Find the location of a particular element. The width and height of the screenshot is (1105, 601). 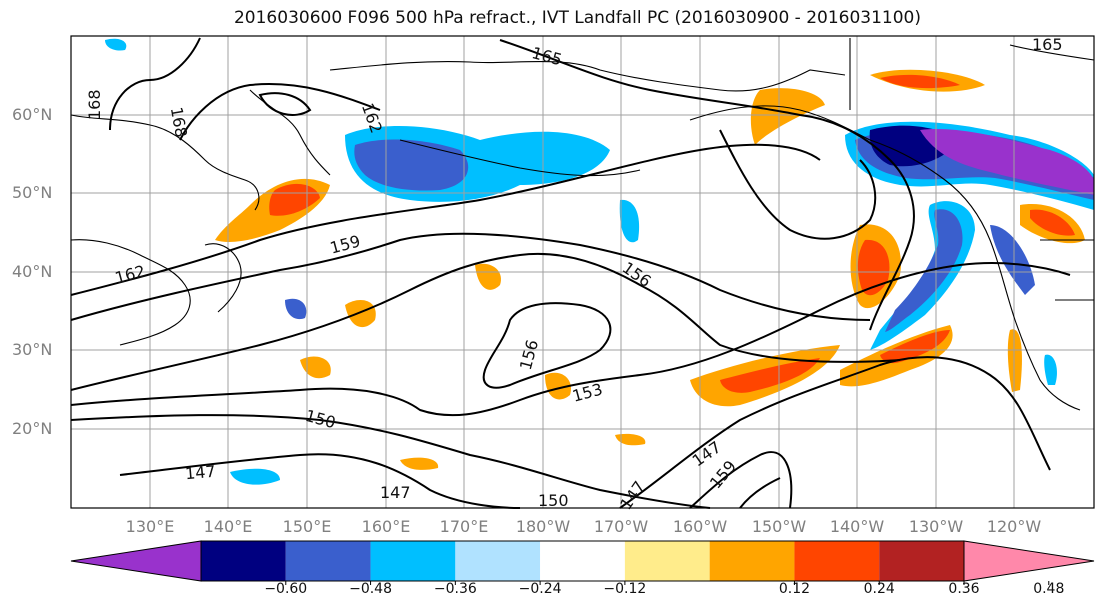

lon-label: 160°E is located at coordinates (386, 526).